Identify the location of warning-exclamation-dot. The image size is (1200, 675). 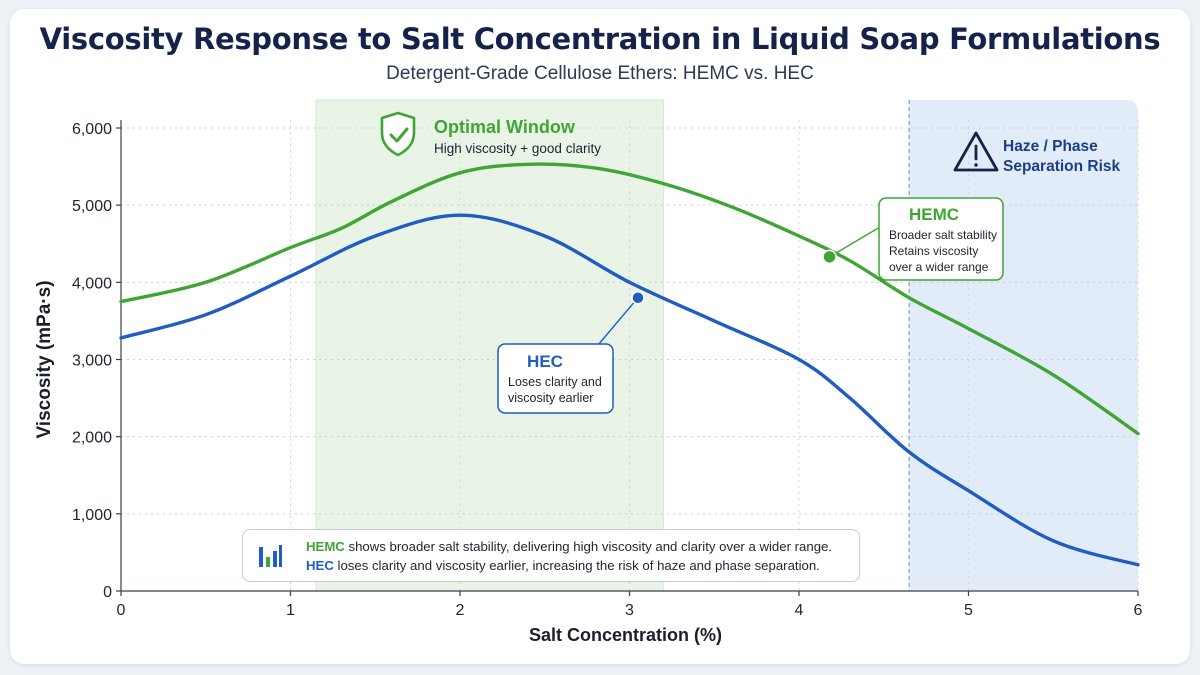
(976, 165).